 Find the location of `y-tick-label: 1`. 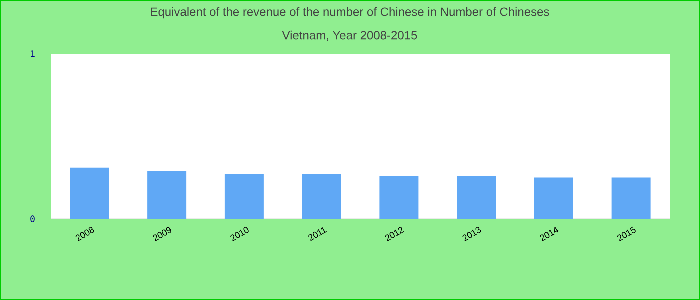

y-tick-label: 1 is located at coordinates (33, 54).